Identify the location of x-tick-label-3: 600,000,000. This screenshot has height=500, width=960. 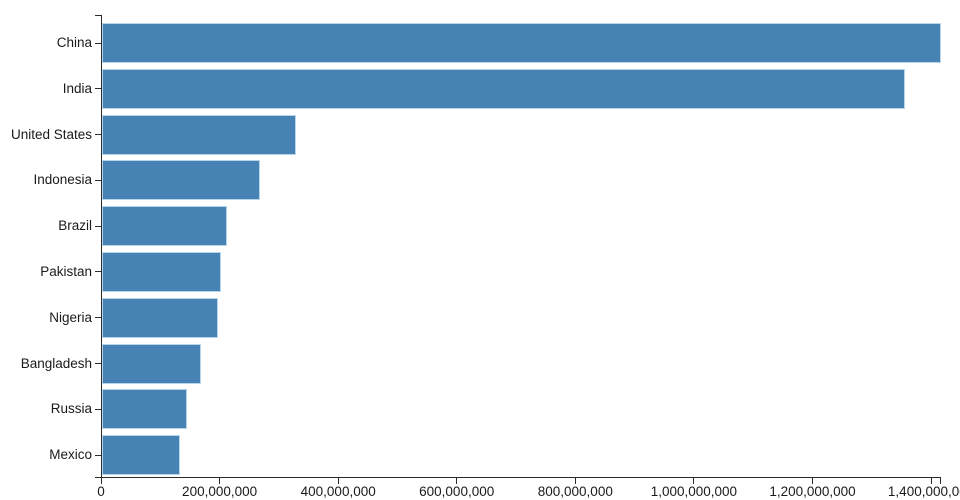
(457, 491).